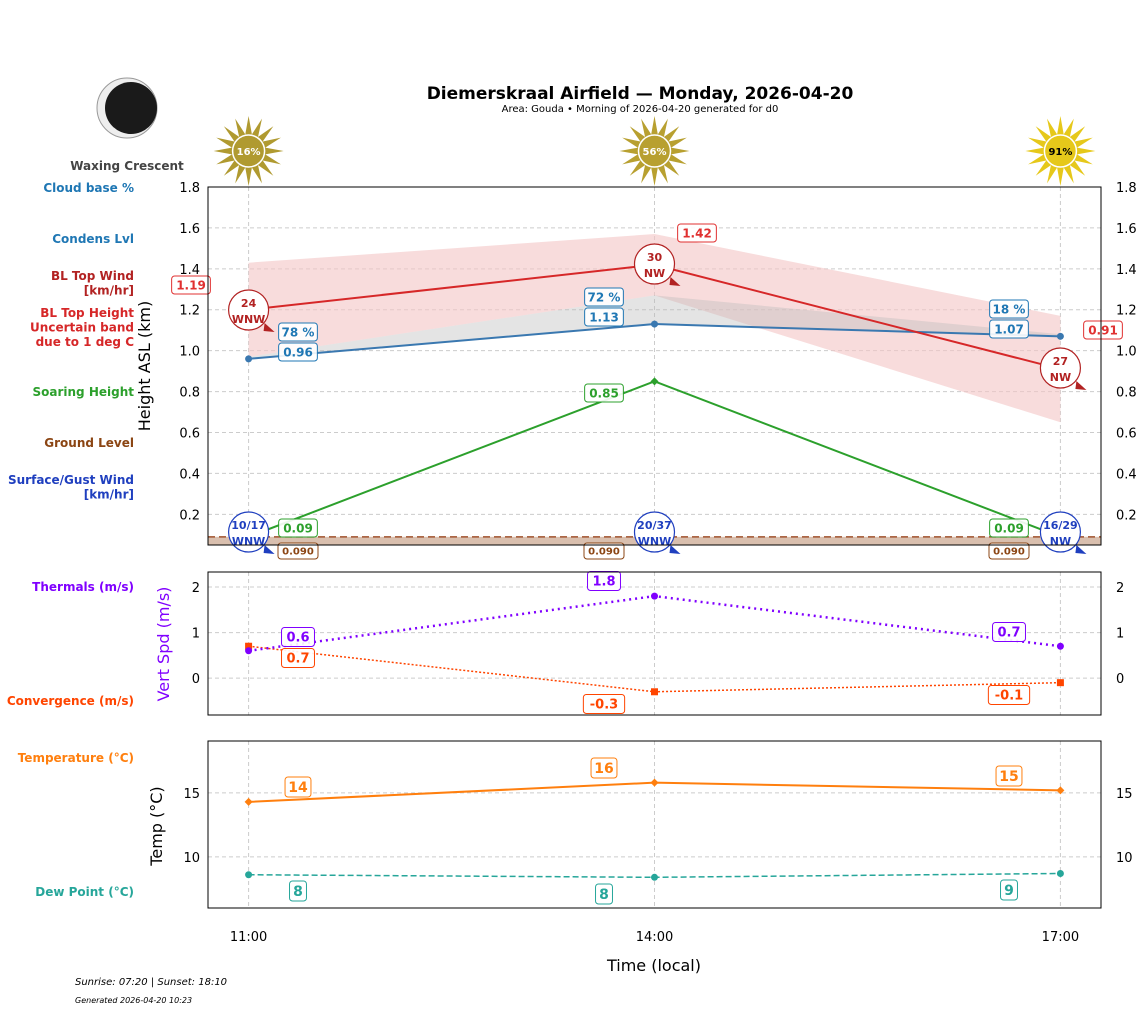  I want to click on bl-top-wind-direction: WNW, so click(248, 319).